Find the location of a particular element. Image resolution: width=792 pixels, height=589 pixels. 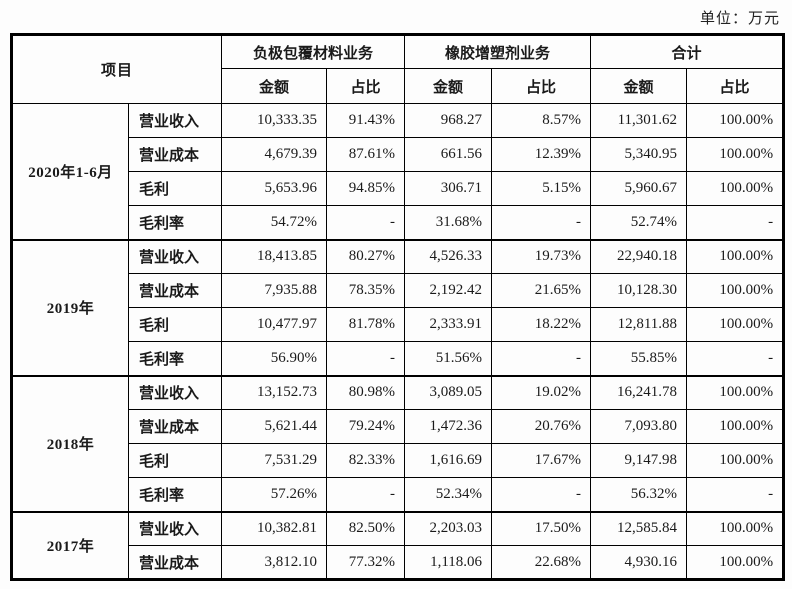

cell-value: 661.56 is located at coordinates (448, 154).